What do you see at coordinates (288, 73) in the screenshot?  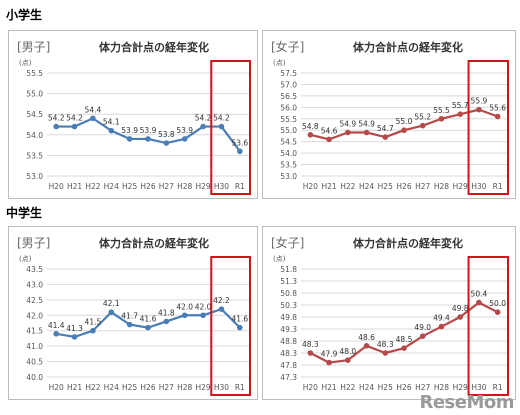 I see `y-tick-label: 57.5` at bounding box center [288, 73].